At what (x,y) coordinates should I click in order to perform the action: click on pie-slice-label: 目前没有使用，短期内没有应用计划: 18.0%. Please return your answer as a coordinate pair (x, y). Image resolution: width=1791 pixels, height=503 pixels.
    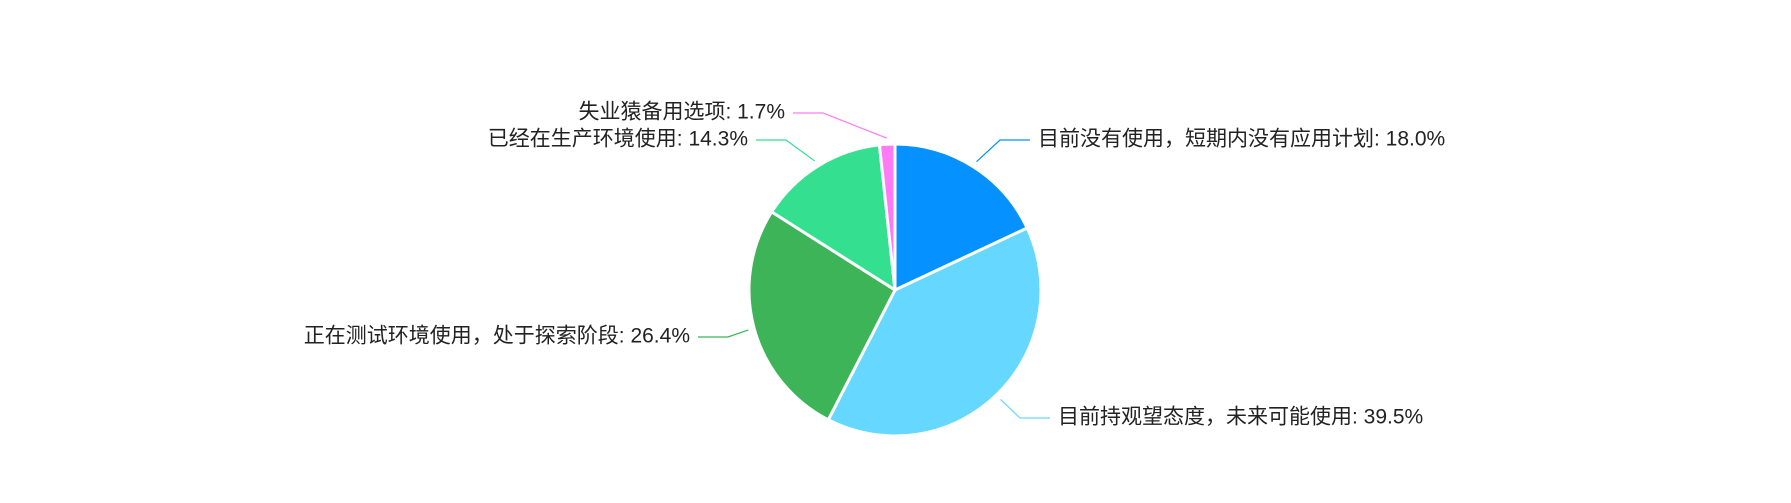
    Looking at the image, I should click on (1241, 139).